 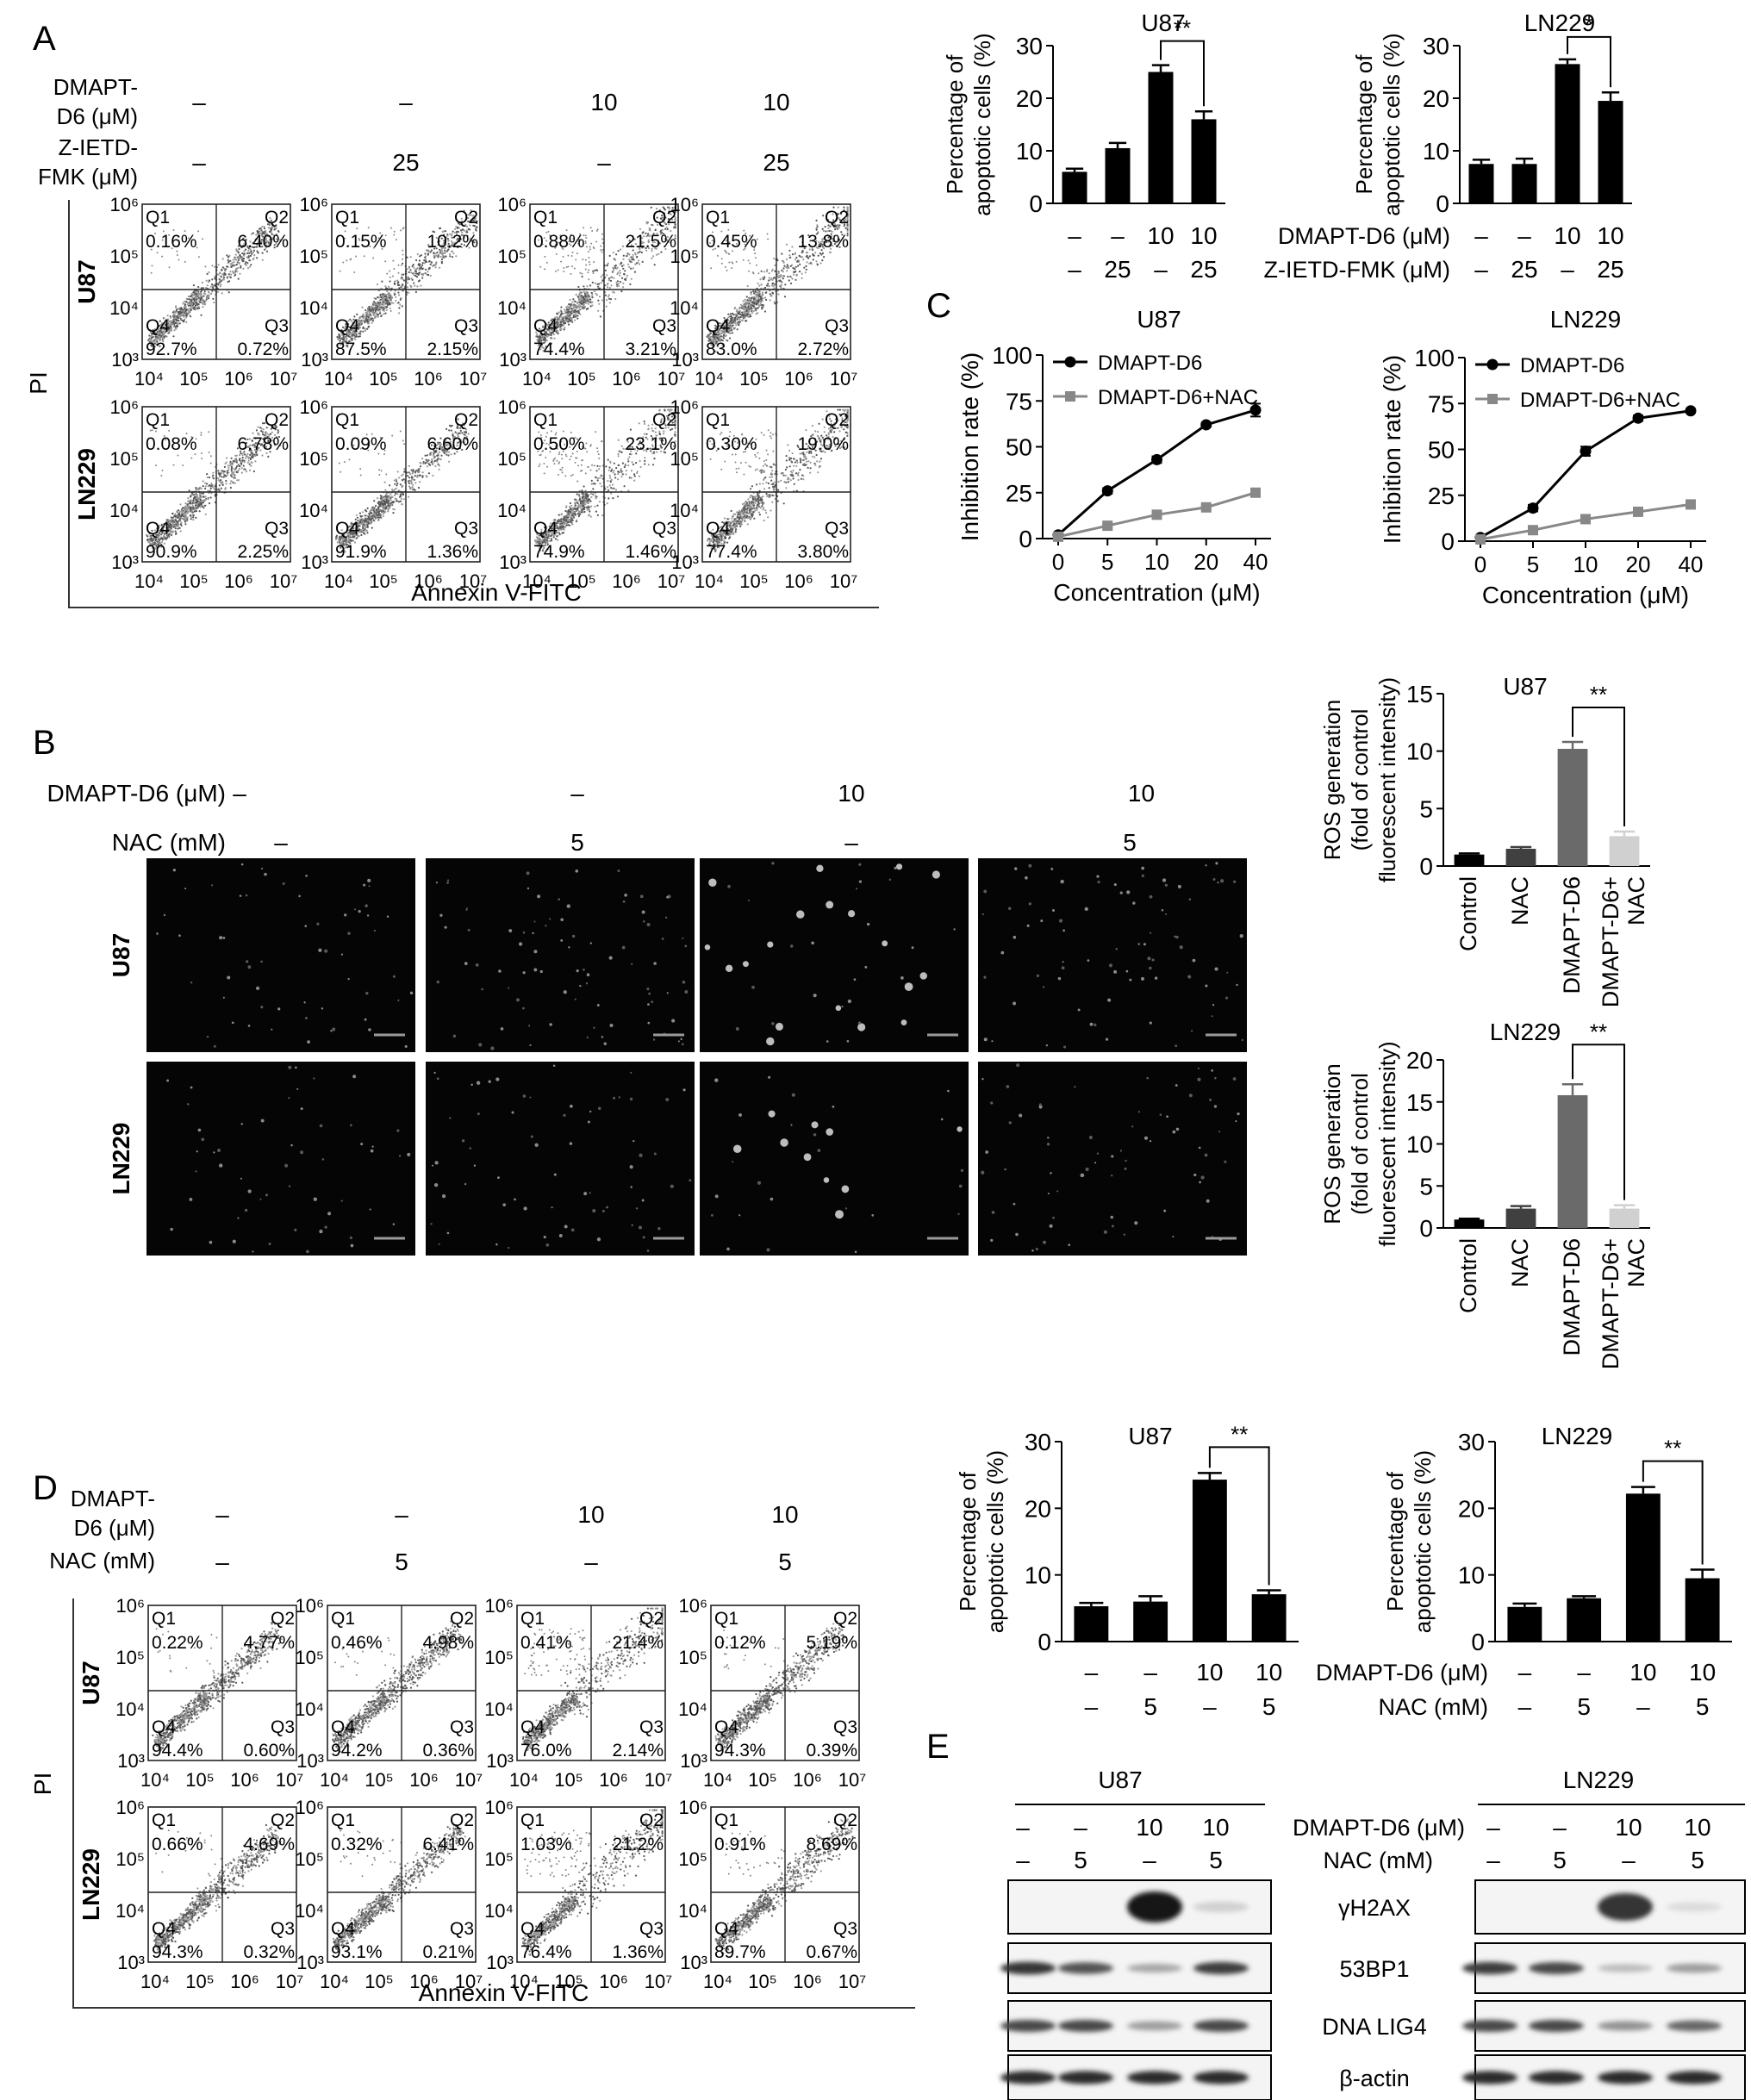 What do you see at coordinates (405, 162) in the screenshot?
I see `treatment-value: 25` at bounding box center [405, 162].